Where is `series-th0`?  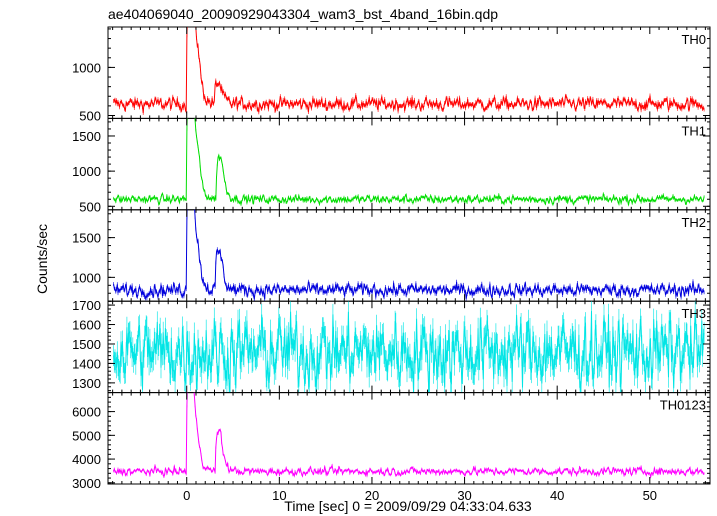
series-th0 is located at coordinates (409, 71).